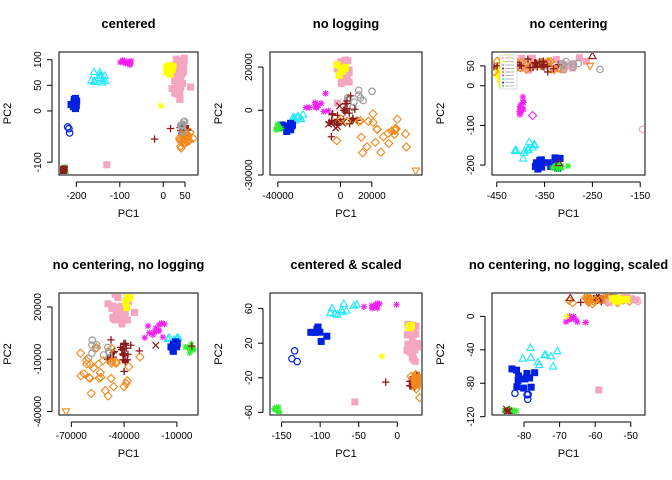 Image resolution: width=672 pixels, height=480 pixels. Describe the element at coordinates (592, 196) in the screenshot. I see `x-tick-label: -250` at that location.